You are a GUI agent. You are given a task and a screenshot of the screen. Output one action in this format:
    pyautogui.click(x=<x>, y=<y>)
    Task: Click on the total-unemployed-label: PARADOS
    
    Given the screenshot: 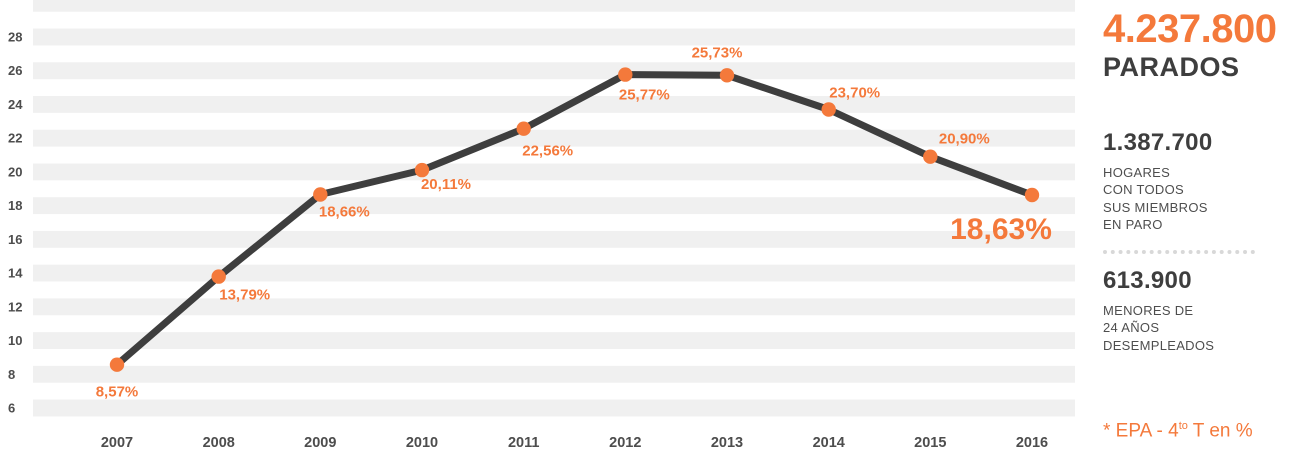 What is the action you would take?
    pyautogui.click(x=1171, y=67)
    